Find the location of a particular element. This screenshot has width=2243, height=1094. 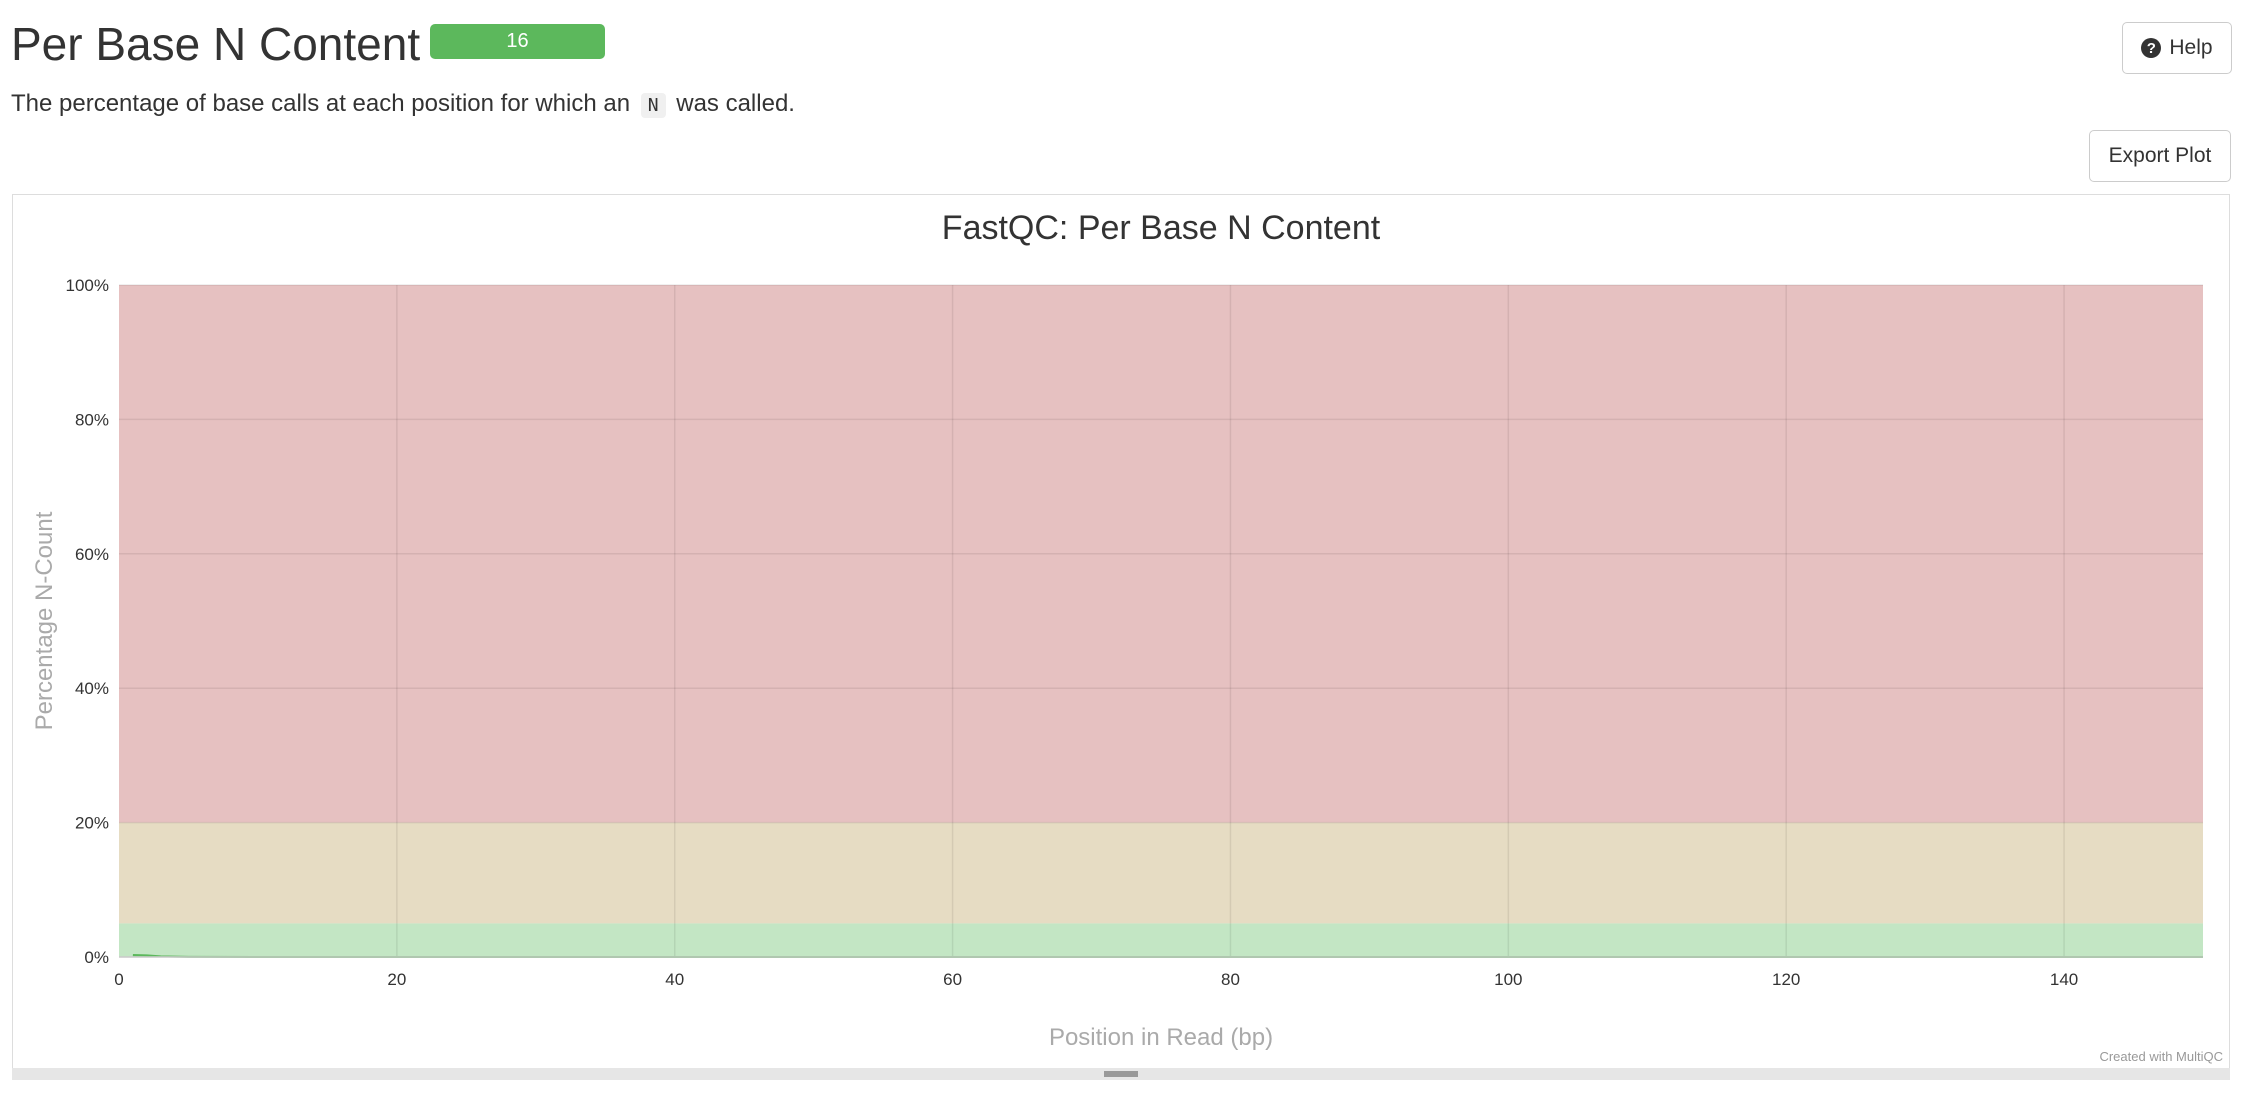

x-tick-label: 20 is located at coordinates (396, 979).